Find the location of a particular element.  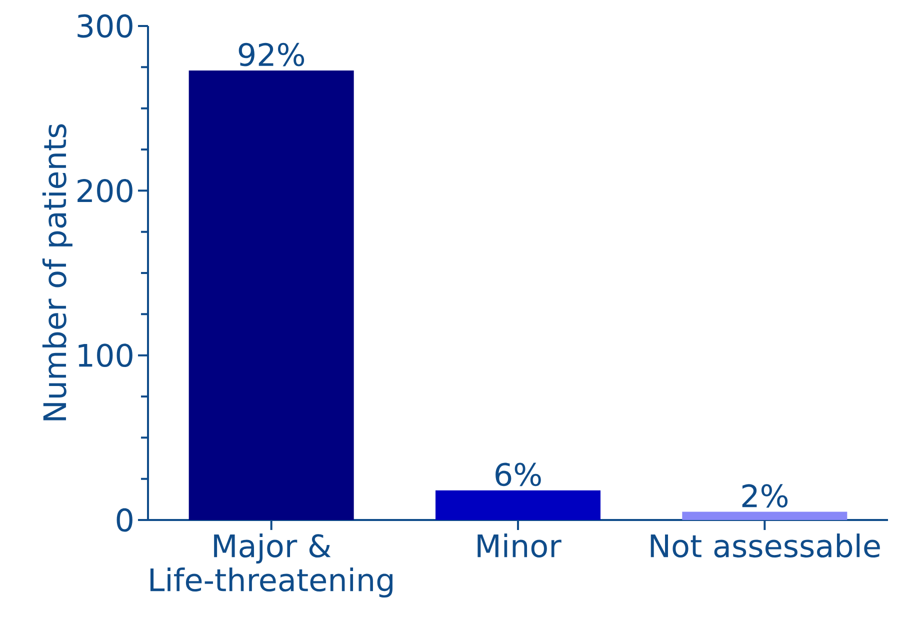

y-tick-label: 200 is located at coordinates (105, 190).